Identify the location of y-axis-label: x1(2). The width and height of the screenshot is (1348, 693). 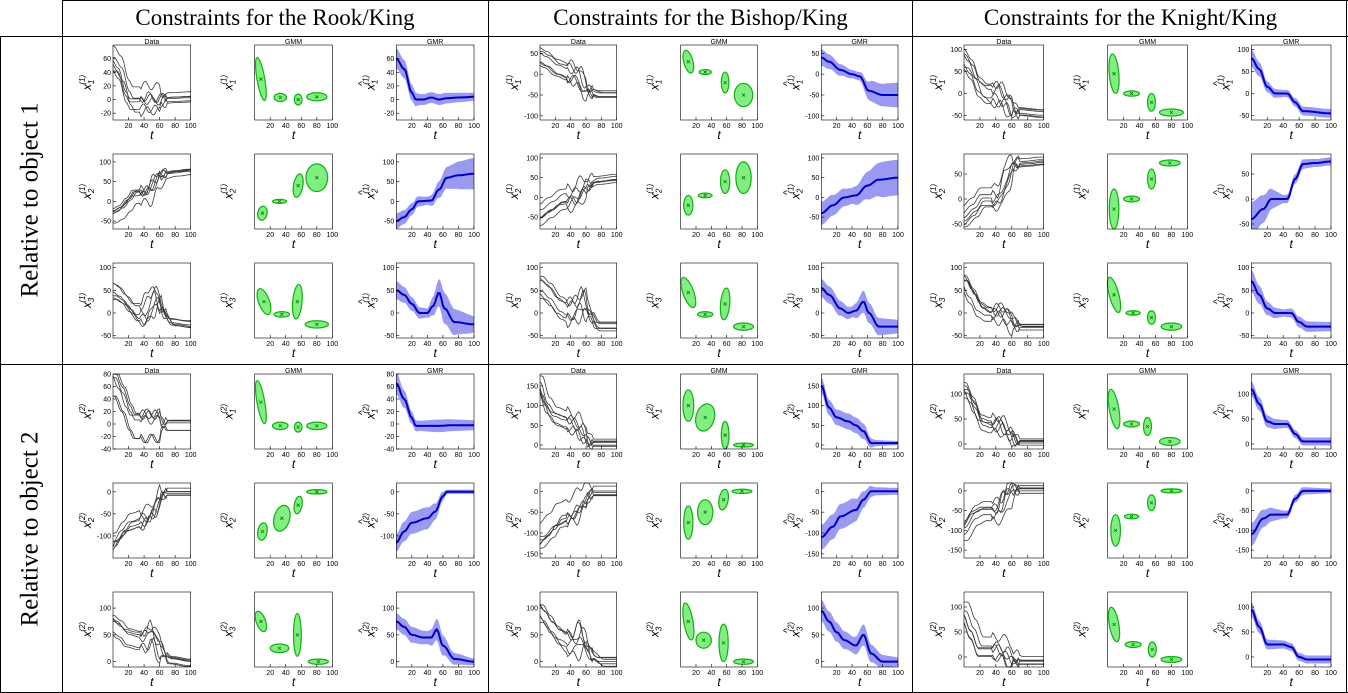
(87, 412).